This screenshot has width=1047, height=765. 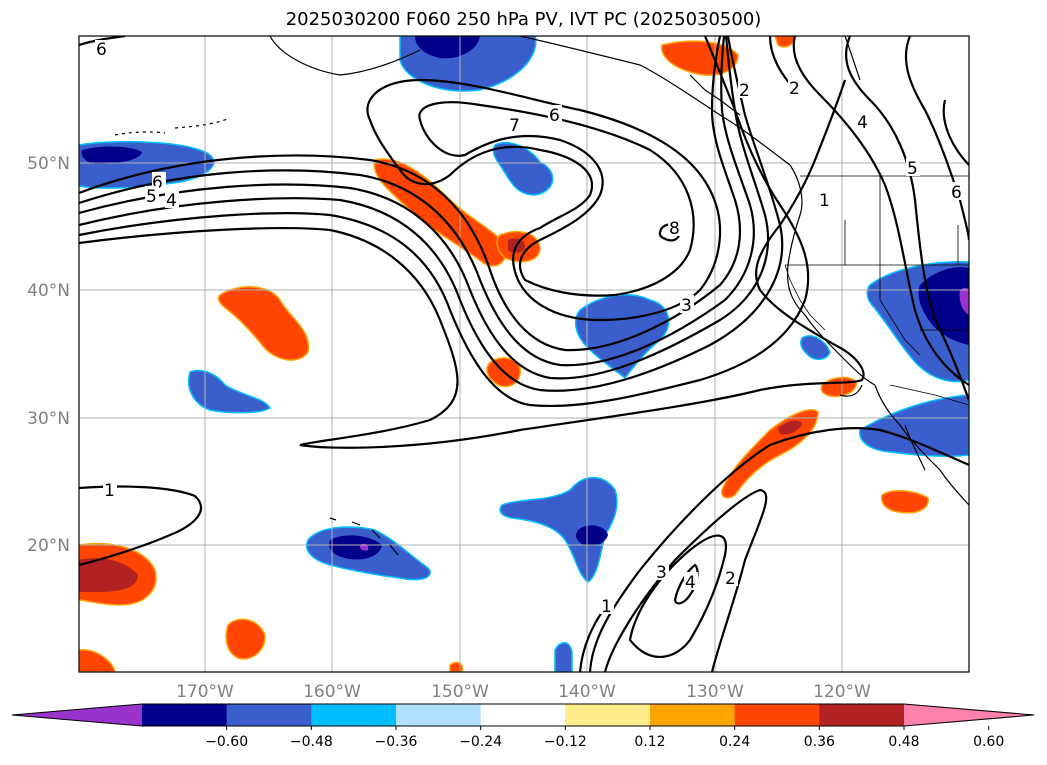 What do you see at coordinates (48, 291) in the screenshot?
I see `lat-label: 40°N` at bounding box center [48, 291].